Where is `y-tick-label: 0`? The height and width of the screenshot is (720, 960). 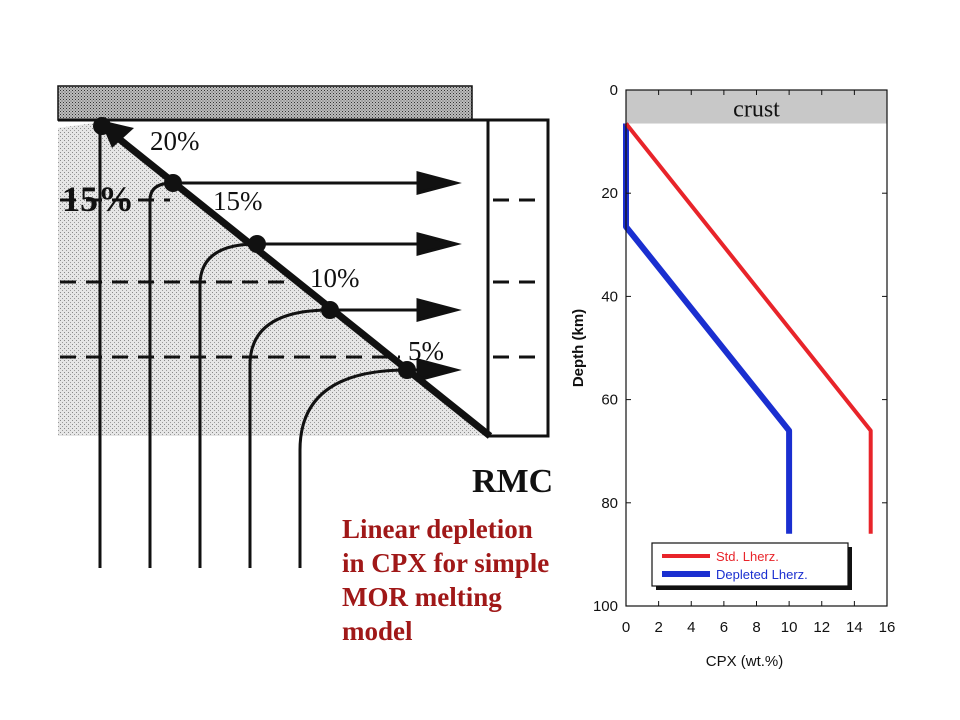
y-tick-label: 0 is located at coordinates (614, 90).